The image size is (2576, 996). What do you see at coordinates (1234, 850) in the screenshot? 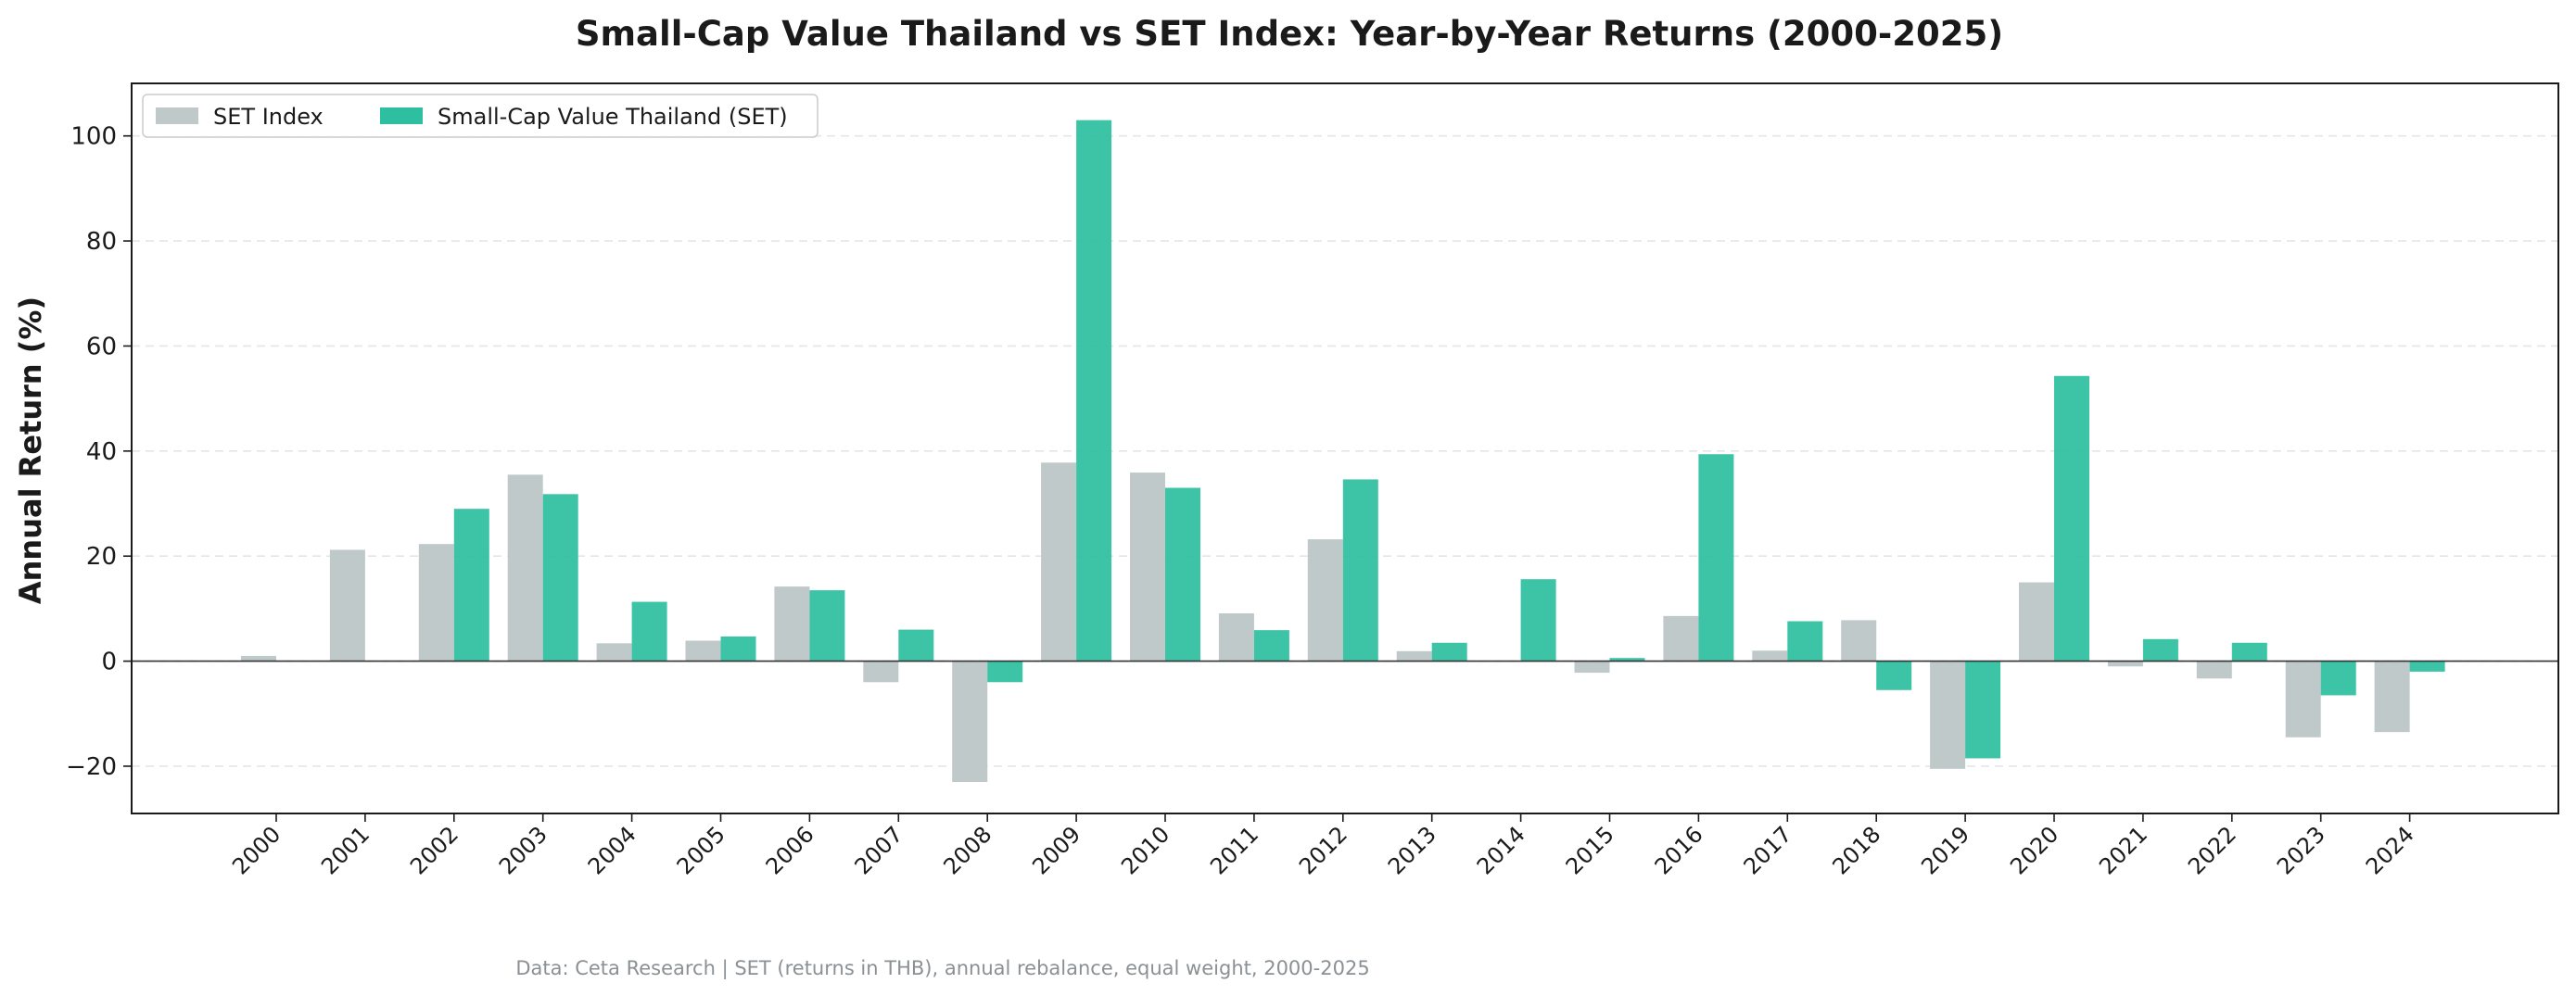
I see `x-tick-label: 2011` at bounding box center [1234, 850].